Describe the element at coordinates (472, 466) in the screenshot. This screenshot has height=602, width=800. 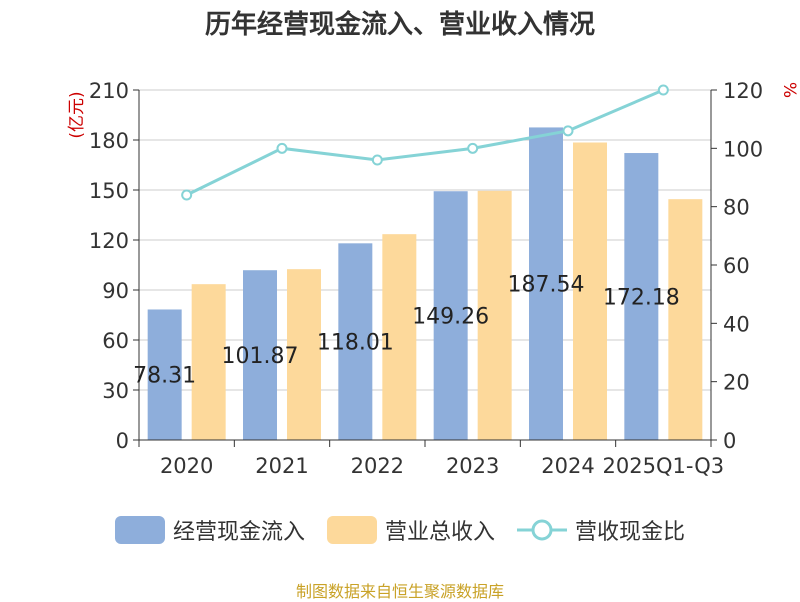
I see `x-axis-tick-label: 2023` at that location.